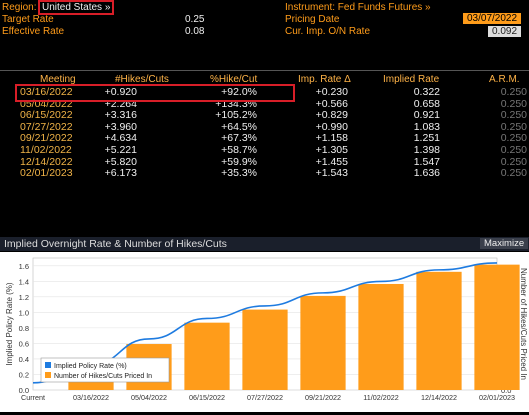 Image resolution: width=529 pixels, height=415 pixels. I want to click on pct-cell: +58.7%, so click(239, 150).